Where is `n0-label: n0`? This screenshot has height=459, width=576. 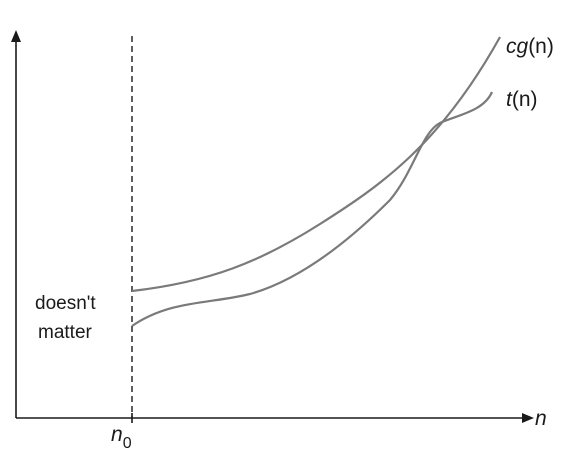
n0-label: n0 is located at coordinates (121, 437).